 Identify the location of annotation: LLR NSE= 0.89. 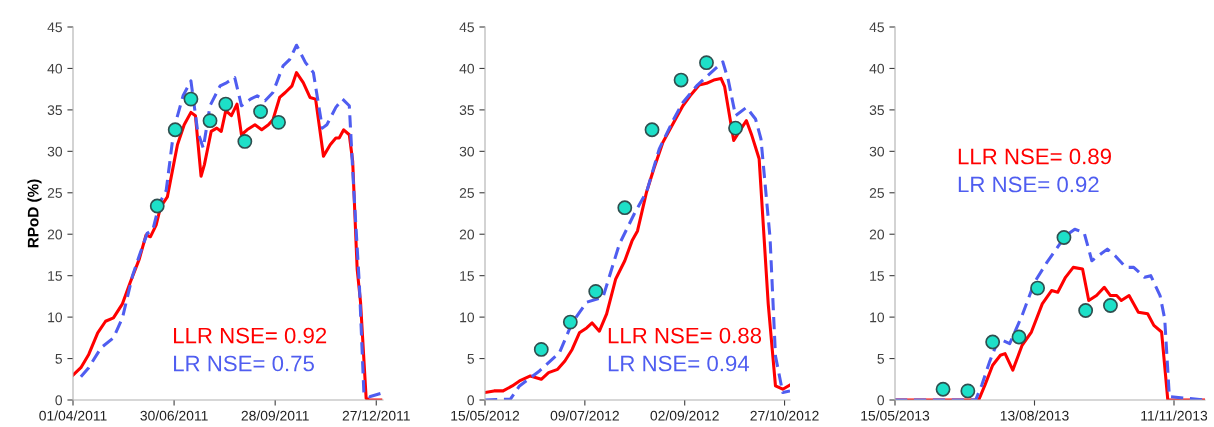
(1034, 156).